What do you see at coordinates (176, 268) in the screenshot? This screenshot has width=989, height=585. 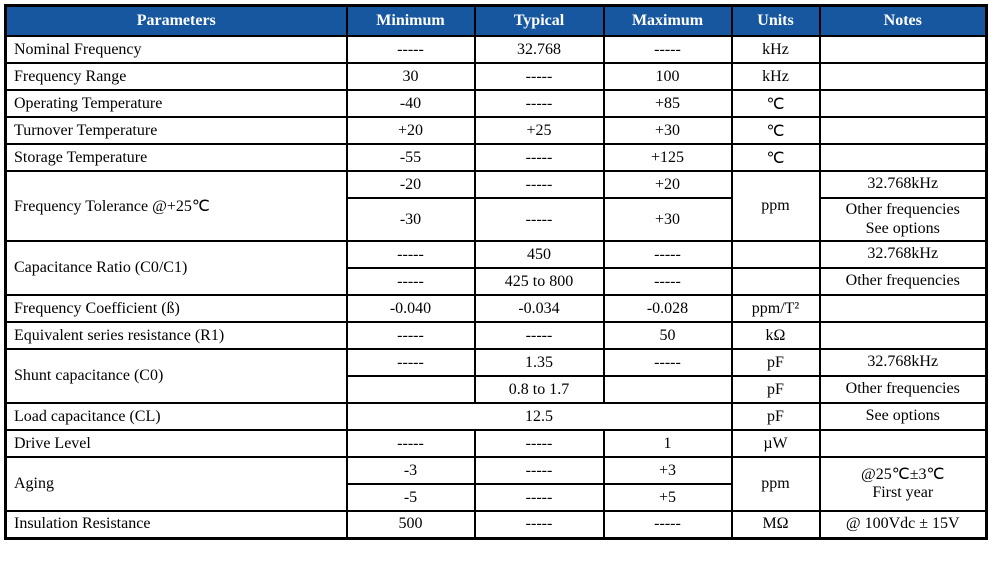 I see `cell-param: Capacitance Ratio (C0/C1)` at bounding box center [176, 268].